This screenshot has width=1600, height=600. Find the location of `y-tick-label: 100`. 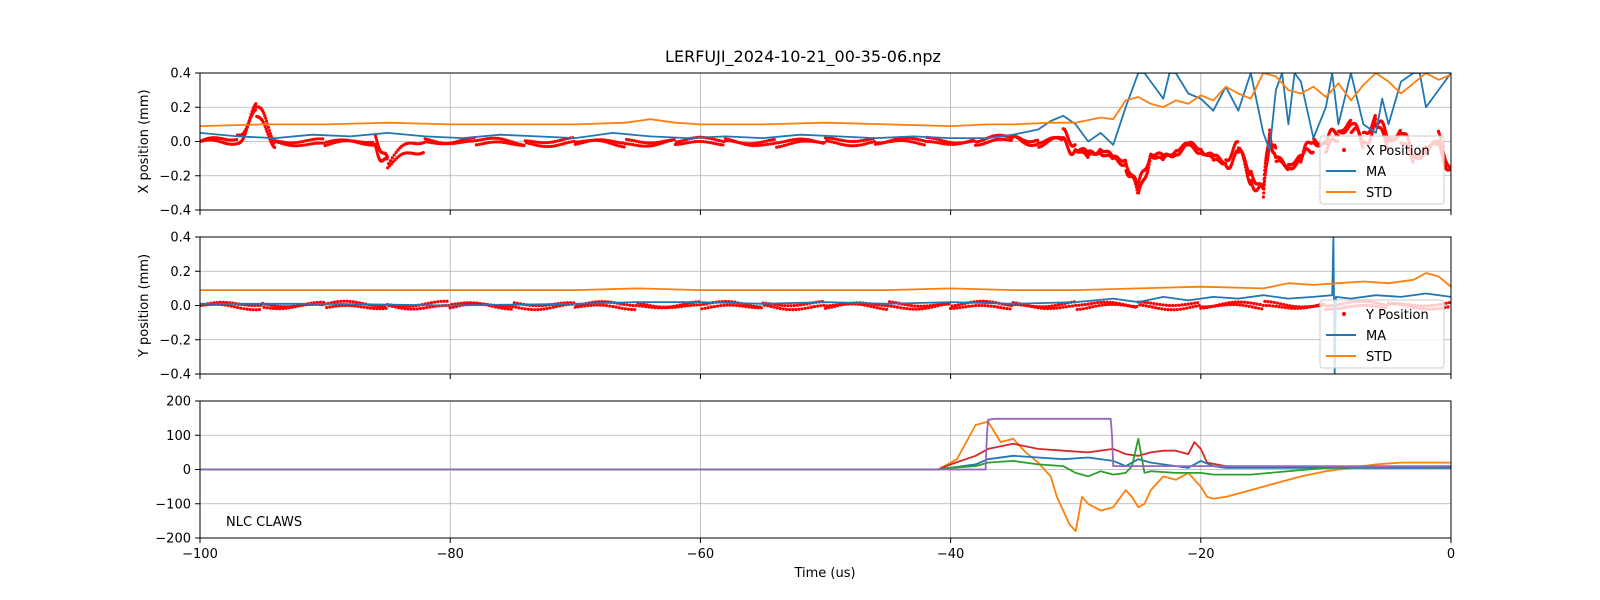

y-tick-label: 100 is located at coordinates (178, 436).